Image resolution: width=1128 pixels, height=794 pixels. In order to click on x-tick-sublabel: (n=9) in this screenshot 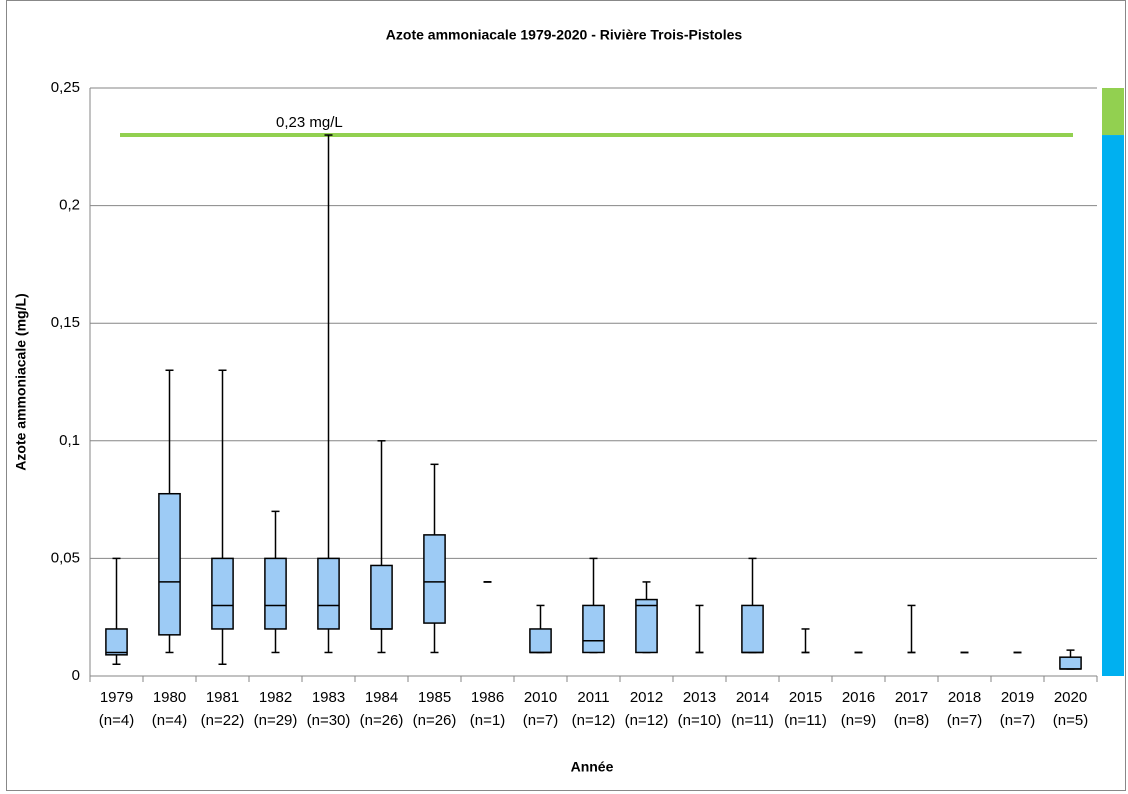, I will do `click(858, 720)`.